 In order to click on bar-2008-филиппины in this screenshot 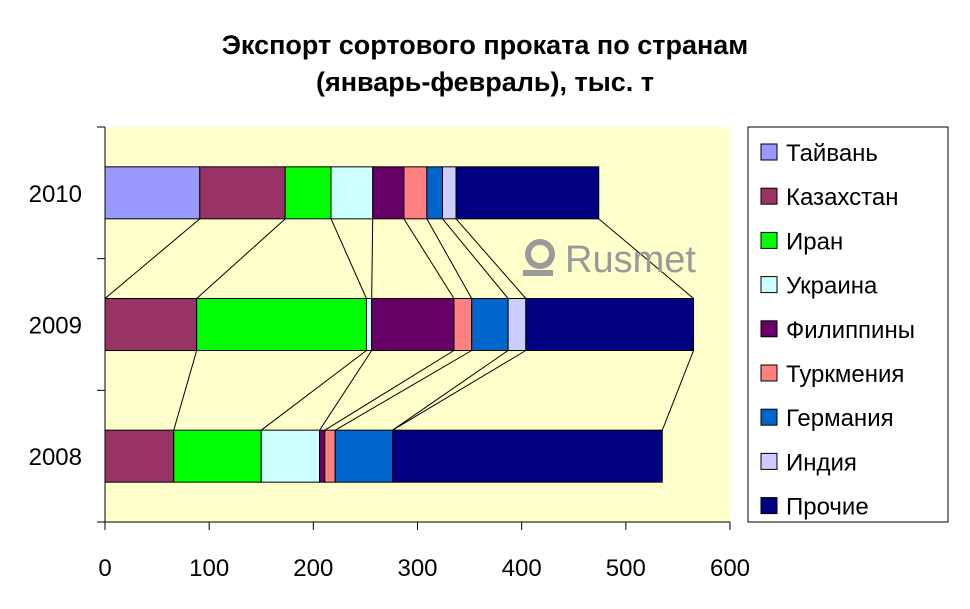, I will do `click(322, 456)`.